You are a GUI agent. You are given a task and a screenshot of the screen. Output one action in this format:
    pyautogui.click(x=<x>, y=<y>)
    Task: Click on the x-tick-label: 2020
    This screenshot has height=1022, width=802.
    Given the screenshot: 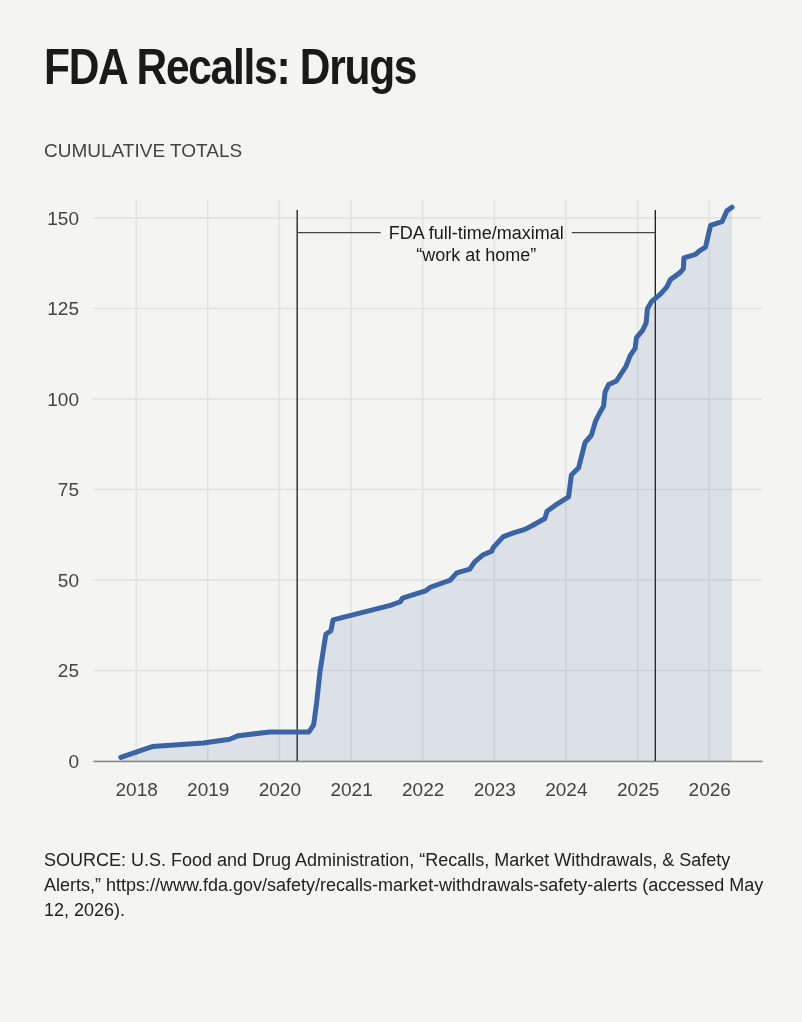 What is the action you would take?
    pyautogui.click(x=279, y=790)
    